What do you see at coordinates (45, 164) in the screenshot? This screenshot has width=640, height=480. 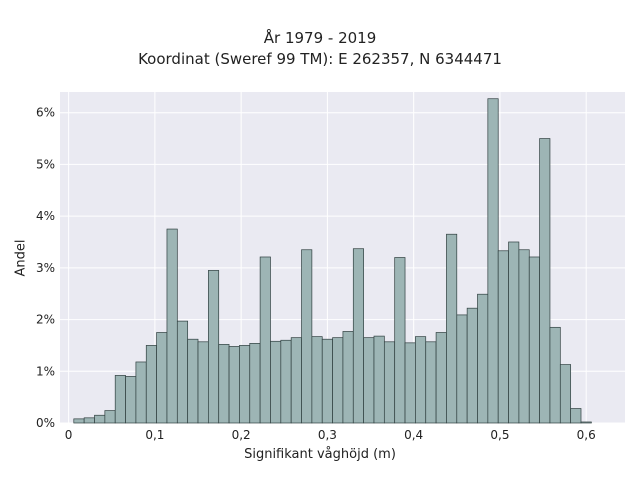 I see `y-tick-label: 5%` at bounding box center [45, 164].